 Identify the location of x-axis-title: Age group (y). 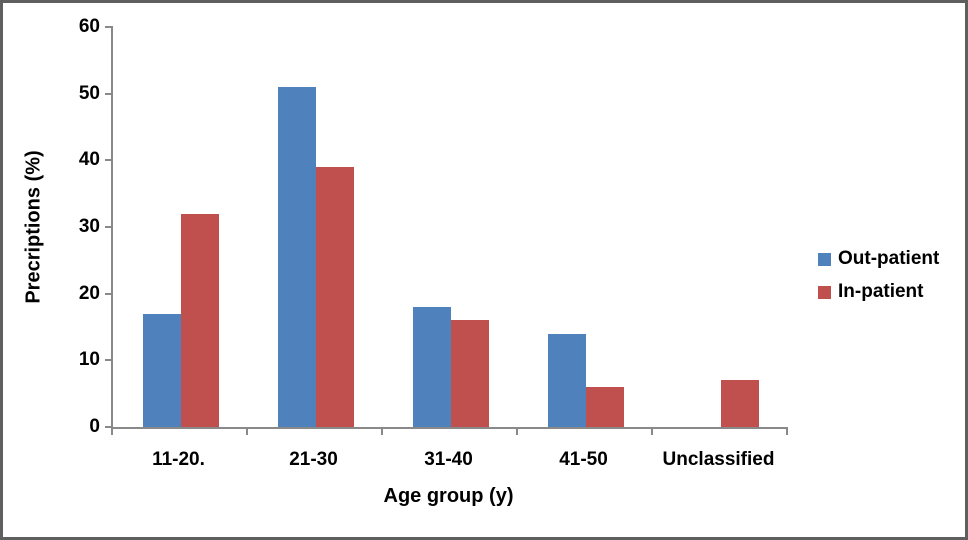
(448, 496).